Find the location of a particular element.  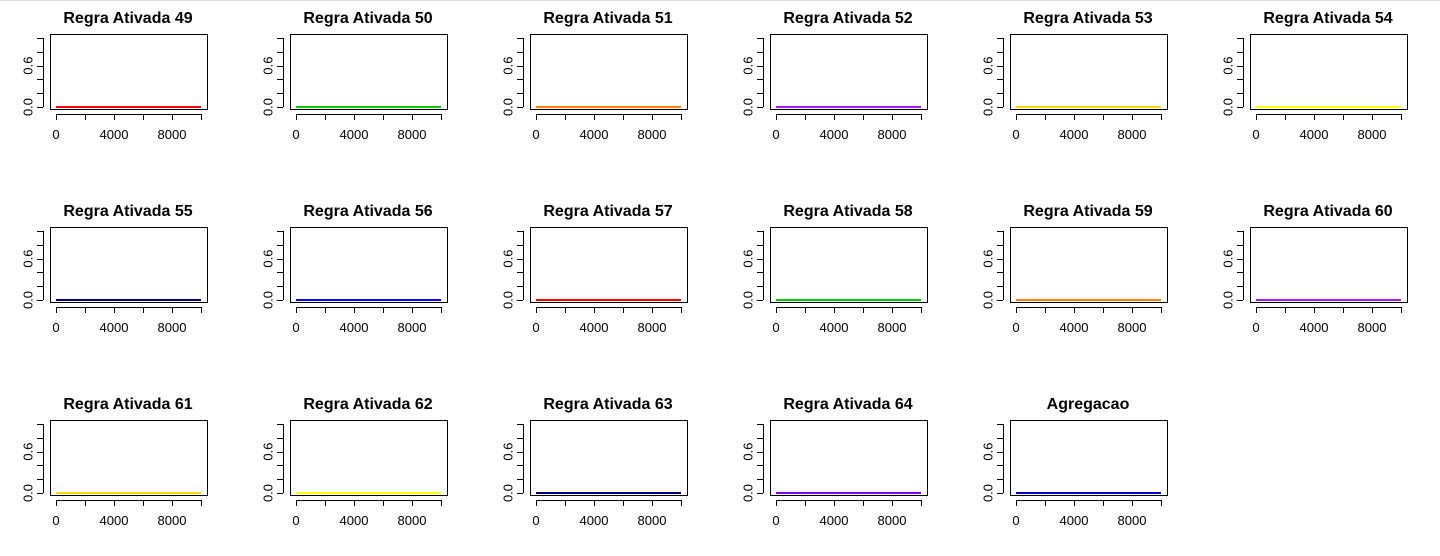

panel-title: Regra Ativada 64 is located at coordinates (847, 404).